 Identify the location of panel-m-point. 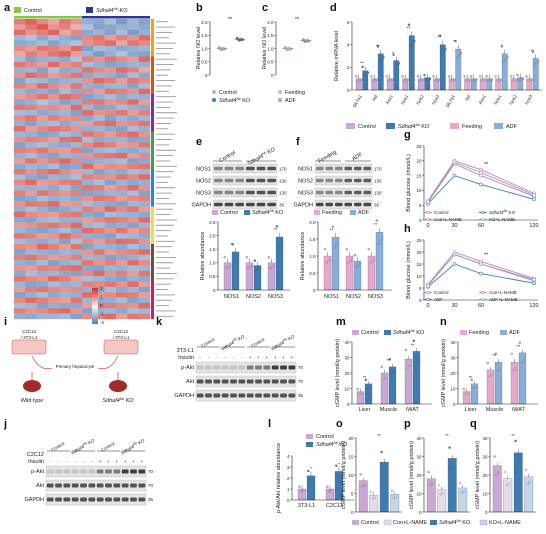
(357, 389).